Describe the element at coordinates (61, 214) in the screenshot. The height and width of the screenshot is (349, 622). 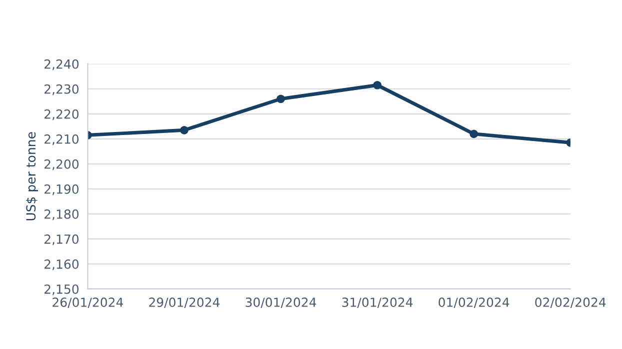
I see `y-tick-label: 2,180` at that location.